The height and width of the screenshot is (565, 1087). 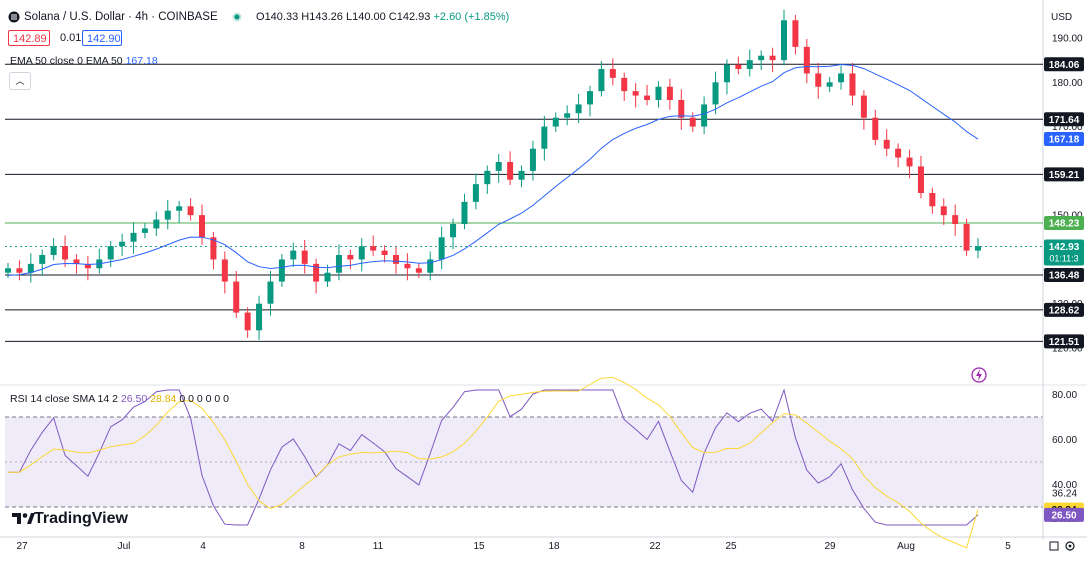 What do you see at coordinates (349, 17) in the screenshot?
I see `low-label: L` at bounding box center [349, 17].